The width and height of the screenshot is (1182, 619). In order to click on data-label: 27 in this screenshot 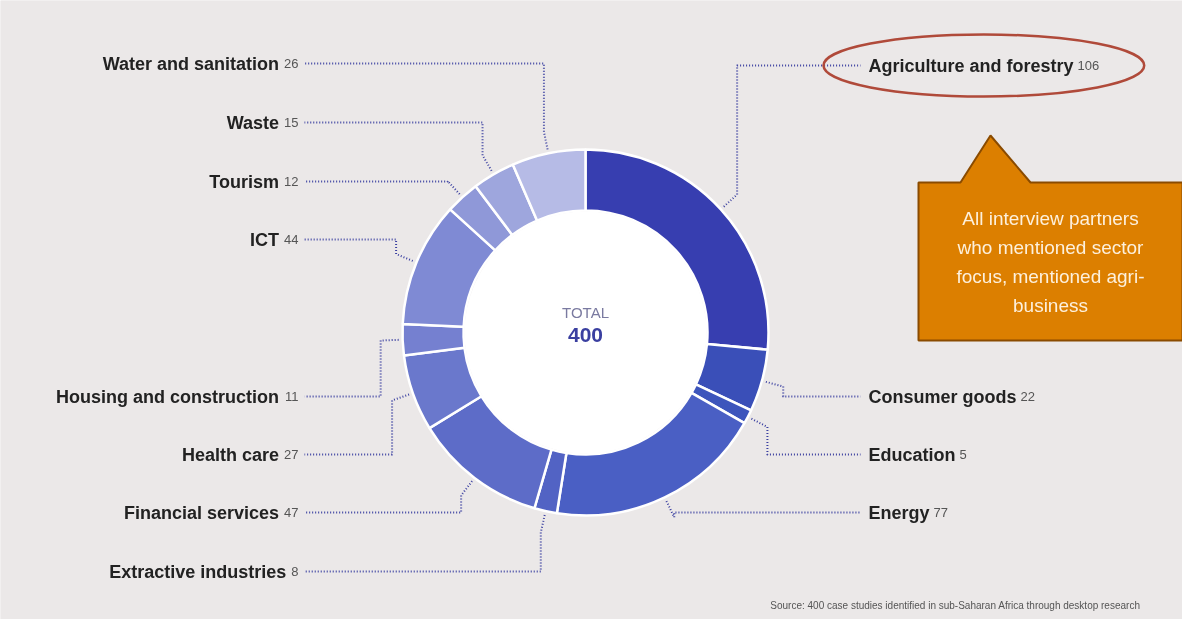, I will do `click(291, 454)`.